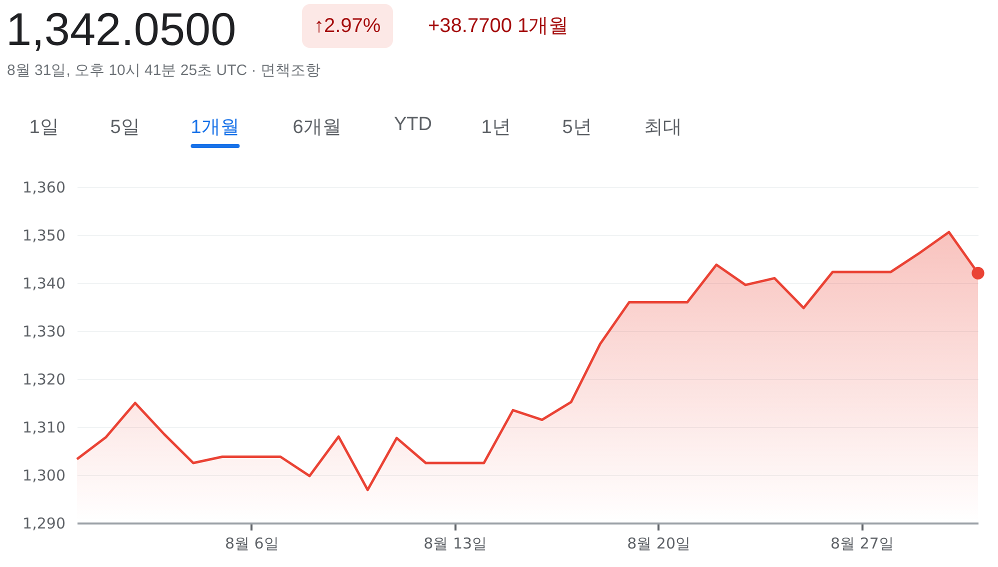  What do you see at coordinates (215, 127) in the screenshot?
I see `text: 1개월` at bounding box center [215, 127].